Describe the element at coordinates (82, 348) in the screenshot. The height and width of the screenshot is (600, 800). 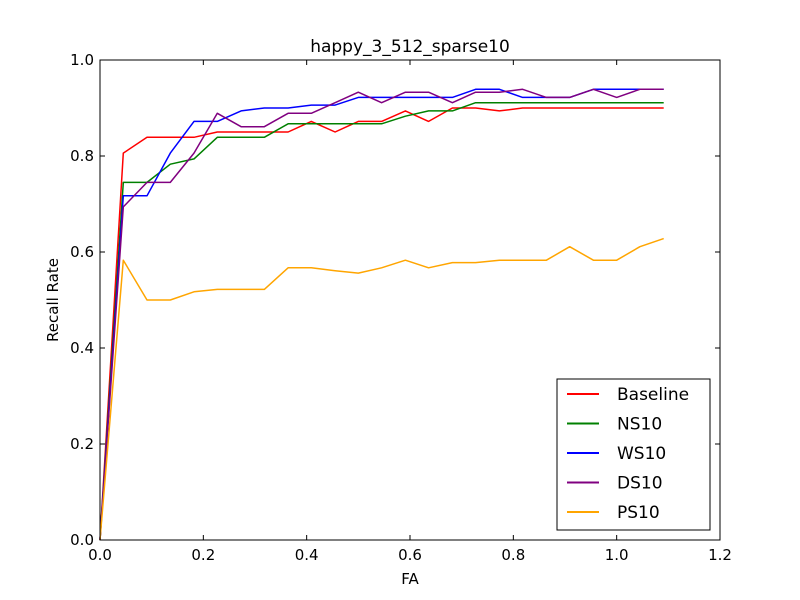
I see `y-tick-label: 0.4` at that location.